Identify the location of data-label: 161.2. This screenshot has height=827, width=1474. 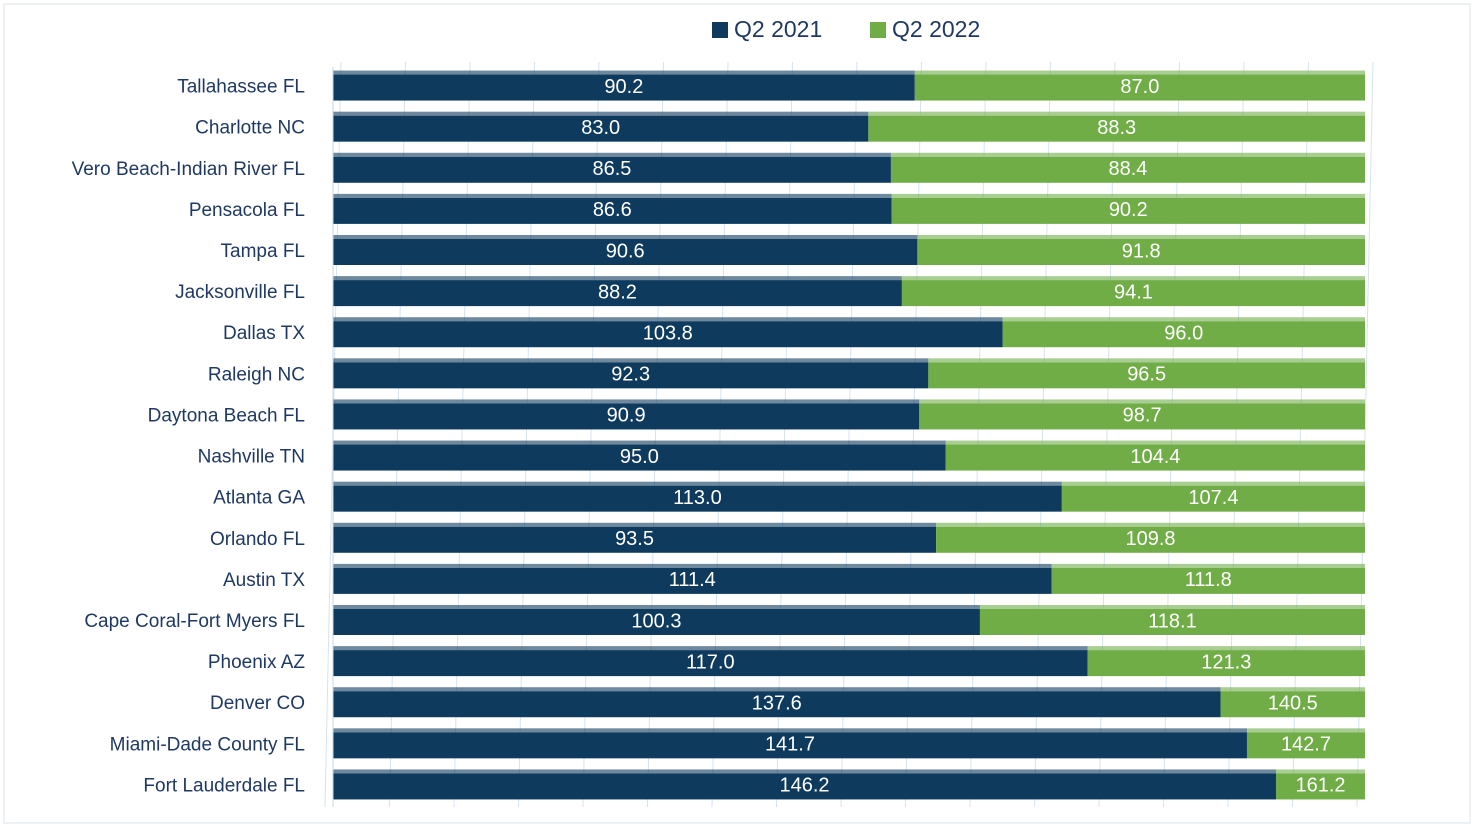
(1320, 786).